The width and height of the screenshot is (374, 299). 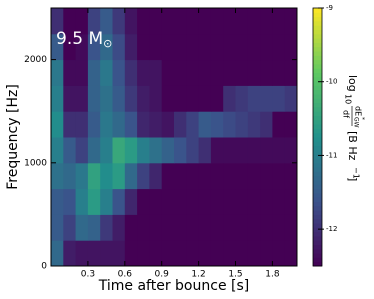 I want to click on colorbar-label-numerator-sup: *, so click(x=362, y=118).